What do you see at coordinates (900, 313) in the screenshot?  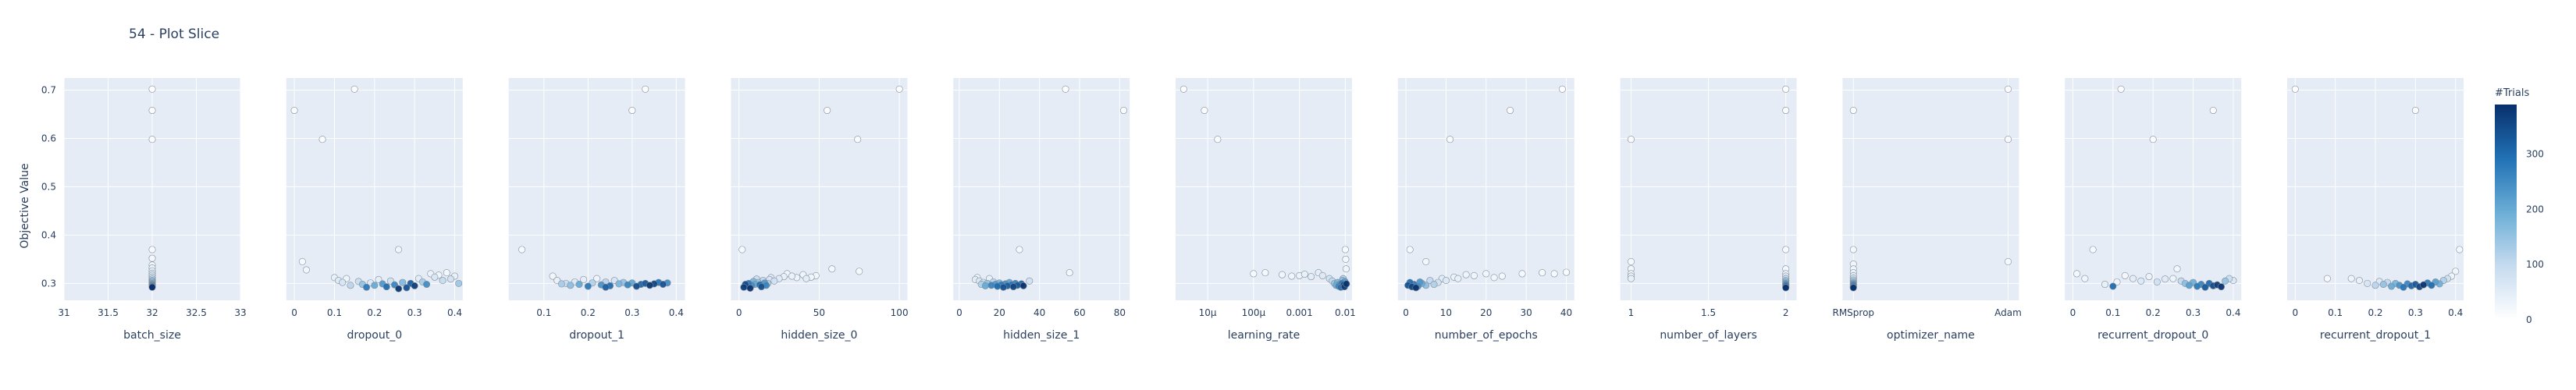 I see `x-tick-label: 100` at bounding box center [900, 313].